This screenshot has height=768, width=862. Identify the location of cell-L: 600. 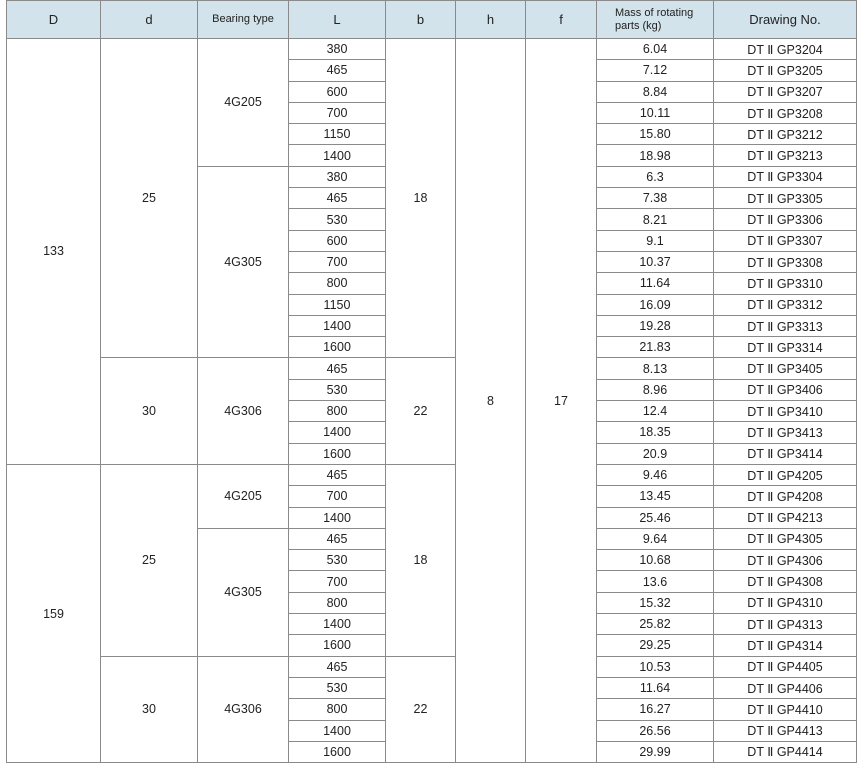
(337, 240).